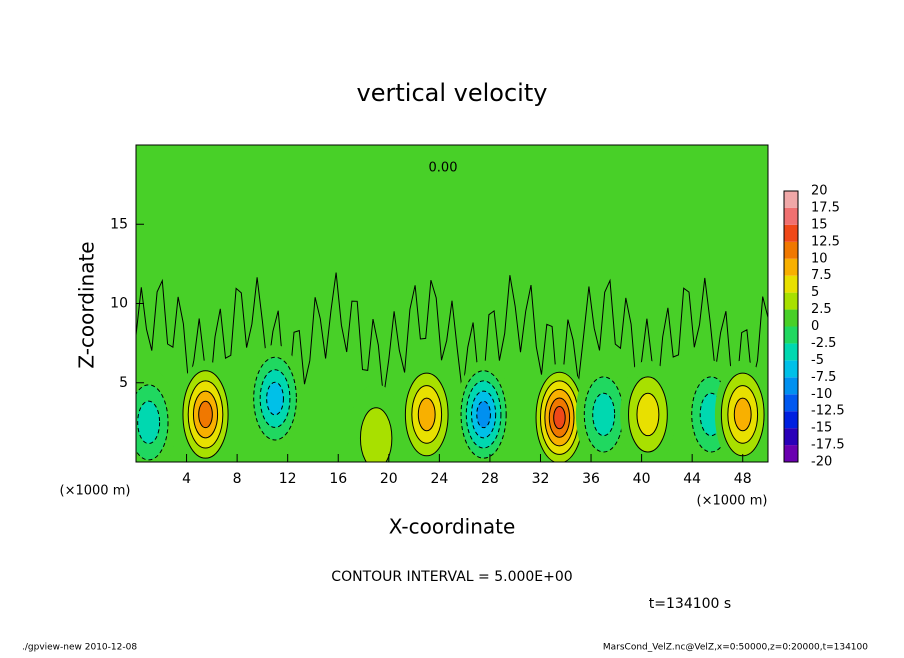  Describe the element at coordinates (237, 479) in the screenshot. I see `x-tick-label: 8` at that location.